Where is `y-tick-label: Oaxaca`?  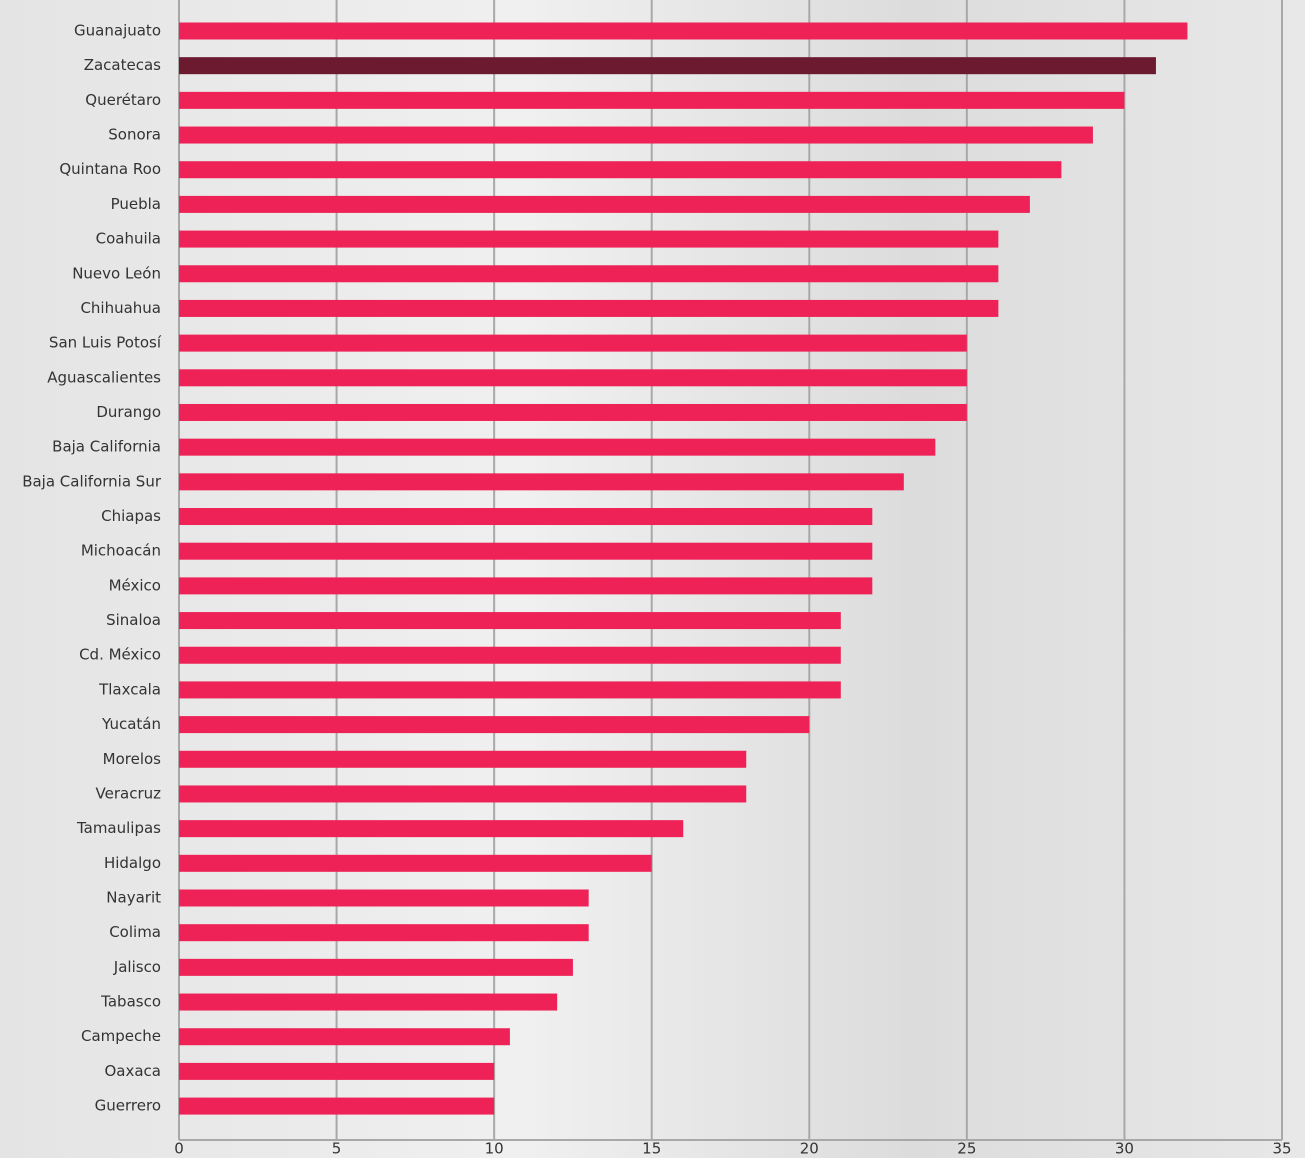
y-tick-label: Oaxaca is located at coordinates (132, 1071).